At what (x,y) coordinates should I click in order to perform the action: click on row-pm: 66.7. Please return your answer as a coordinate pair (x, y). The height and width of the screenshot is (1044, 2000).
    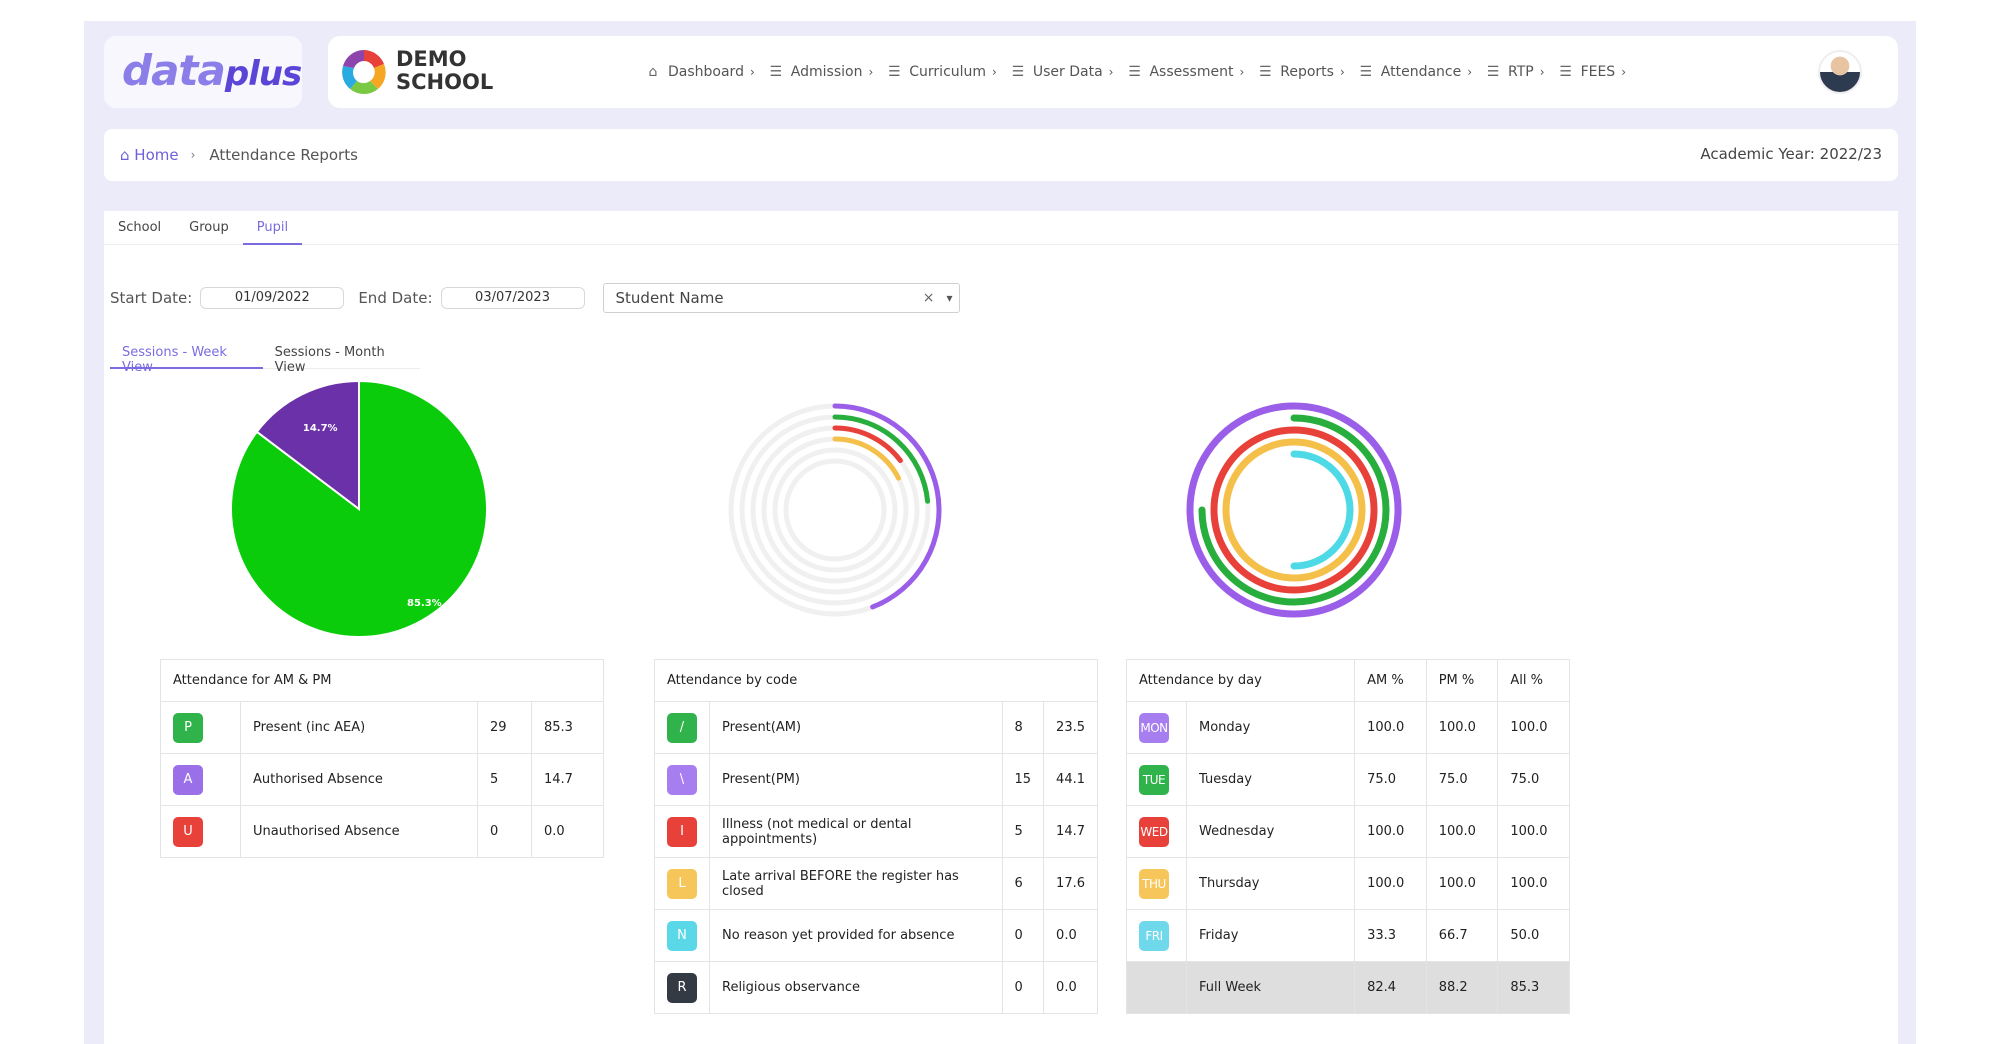
    Looking at the image, I should click on (1462, 935).